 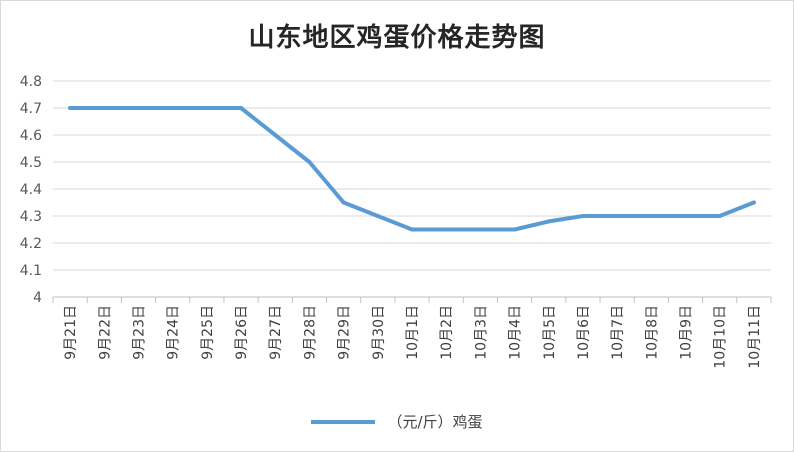 What do you see at coordinates (276, 332) in the screenshot?
I see `x-tick-label: 9月27日` at bounding box center [276, 332].